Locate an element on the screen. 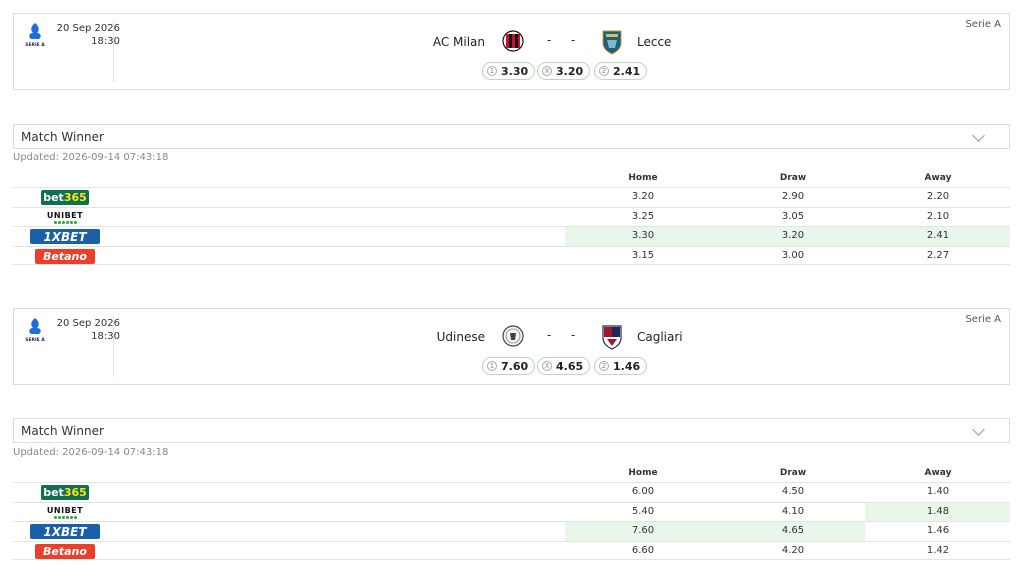  odds-cell-draw: 3.00 is located at coordinates (793, 255).